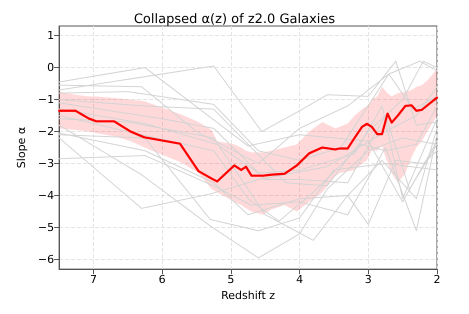 The height and width of the screenshot is (314, 469). What do you see at coordinates (162, 279) in the screenshot?
I see `x-tick-label: 6` at bounding box center [162, 279].